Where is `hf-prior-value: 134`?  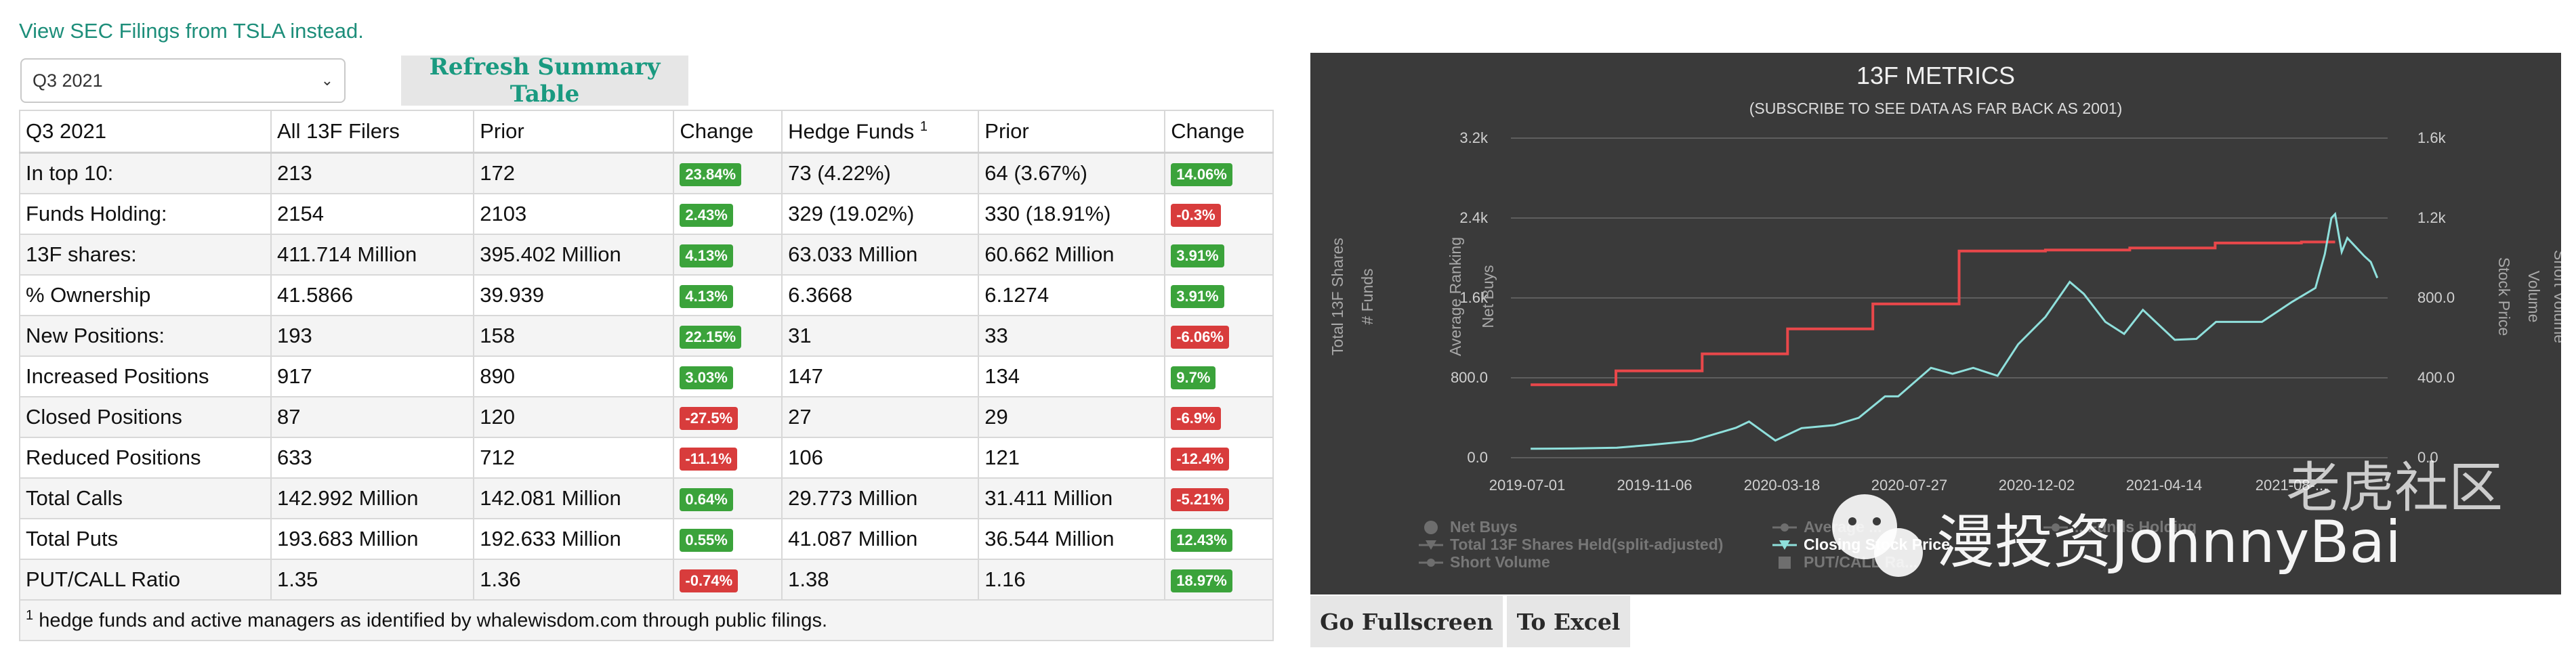 hf-prior-value: 134 is located at coordinates (1072, 376).